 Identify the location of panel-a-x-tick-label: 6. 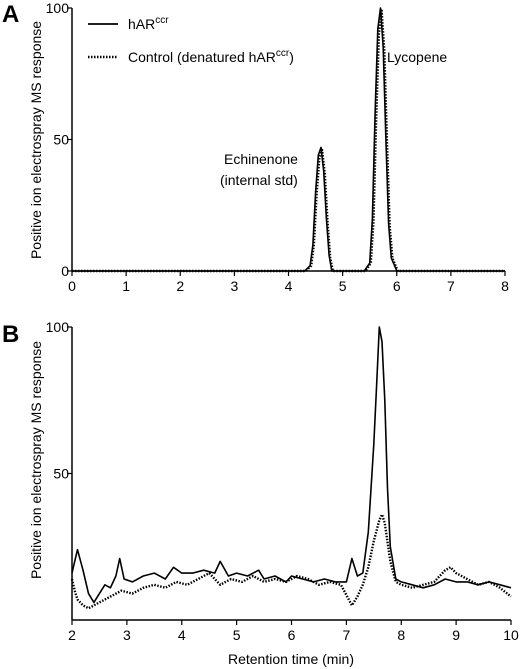
(397, 286).